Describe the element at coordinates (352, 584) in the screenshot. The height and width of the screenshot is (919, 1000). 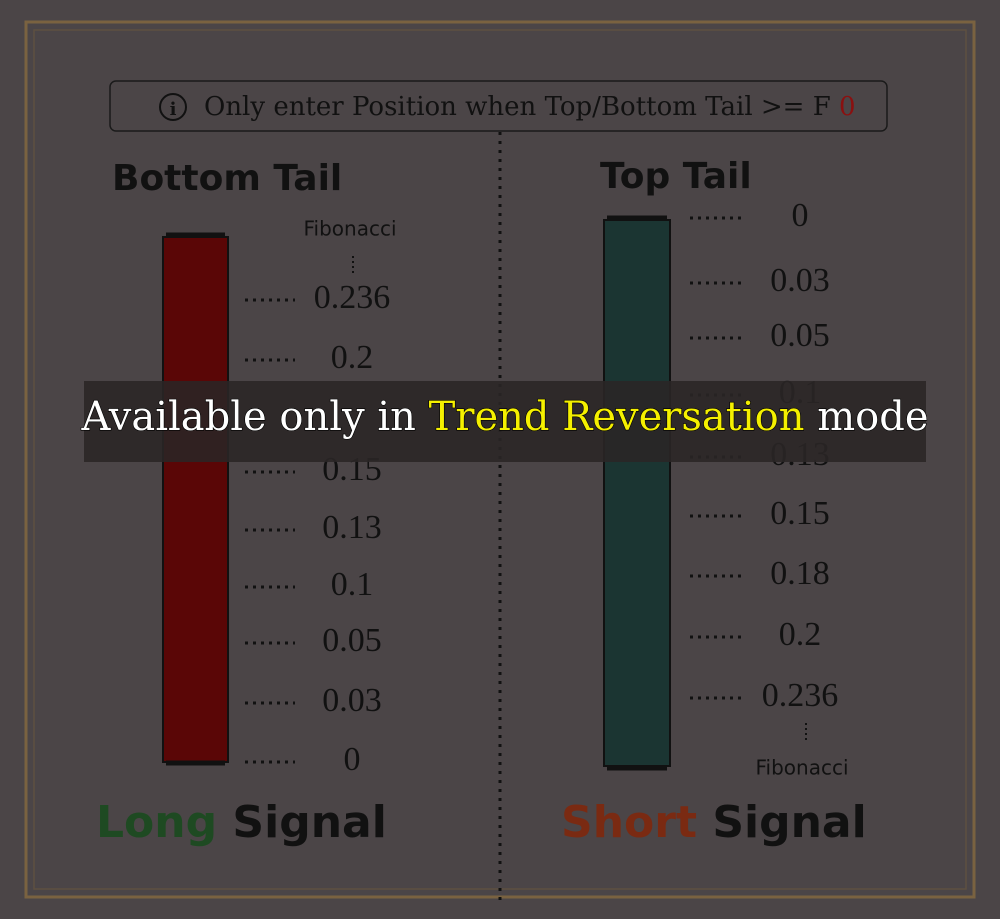
I see `level-label: 0.1` at that location.